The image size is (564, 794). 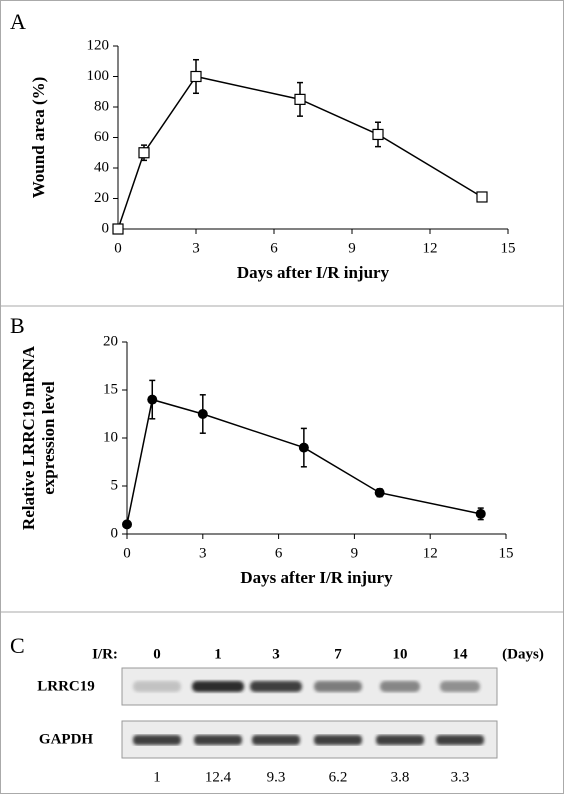 What do you see at coordinates (48, 438) in the screenshot?
I see `y-axis-label: expression level` at bounding box center [48, 438].